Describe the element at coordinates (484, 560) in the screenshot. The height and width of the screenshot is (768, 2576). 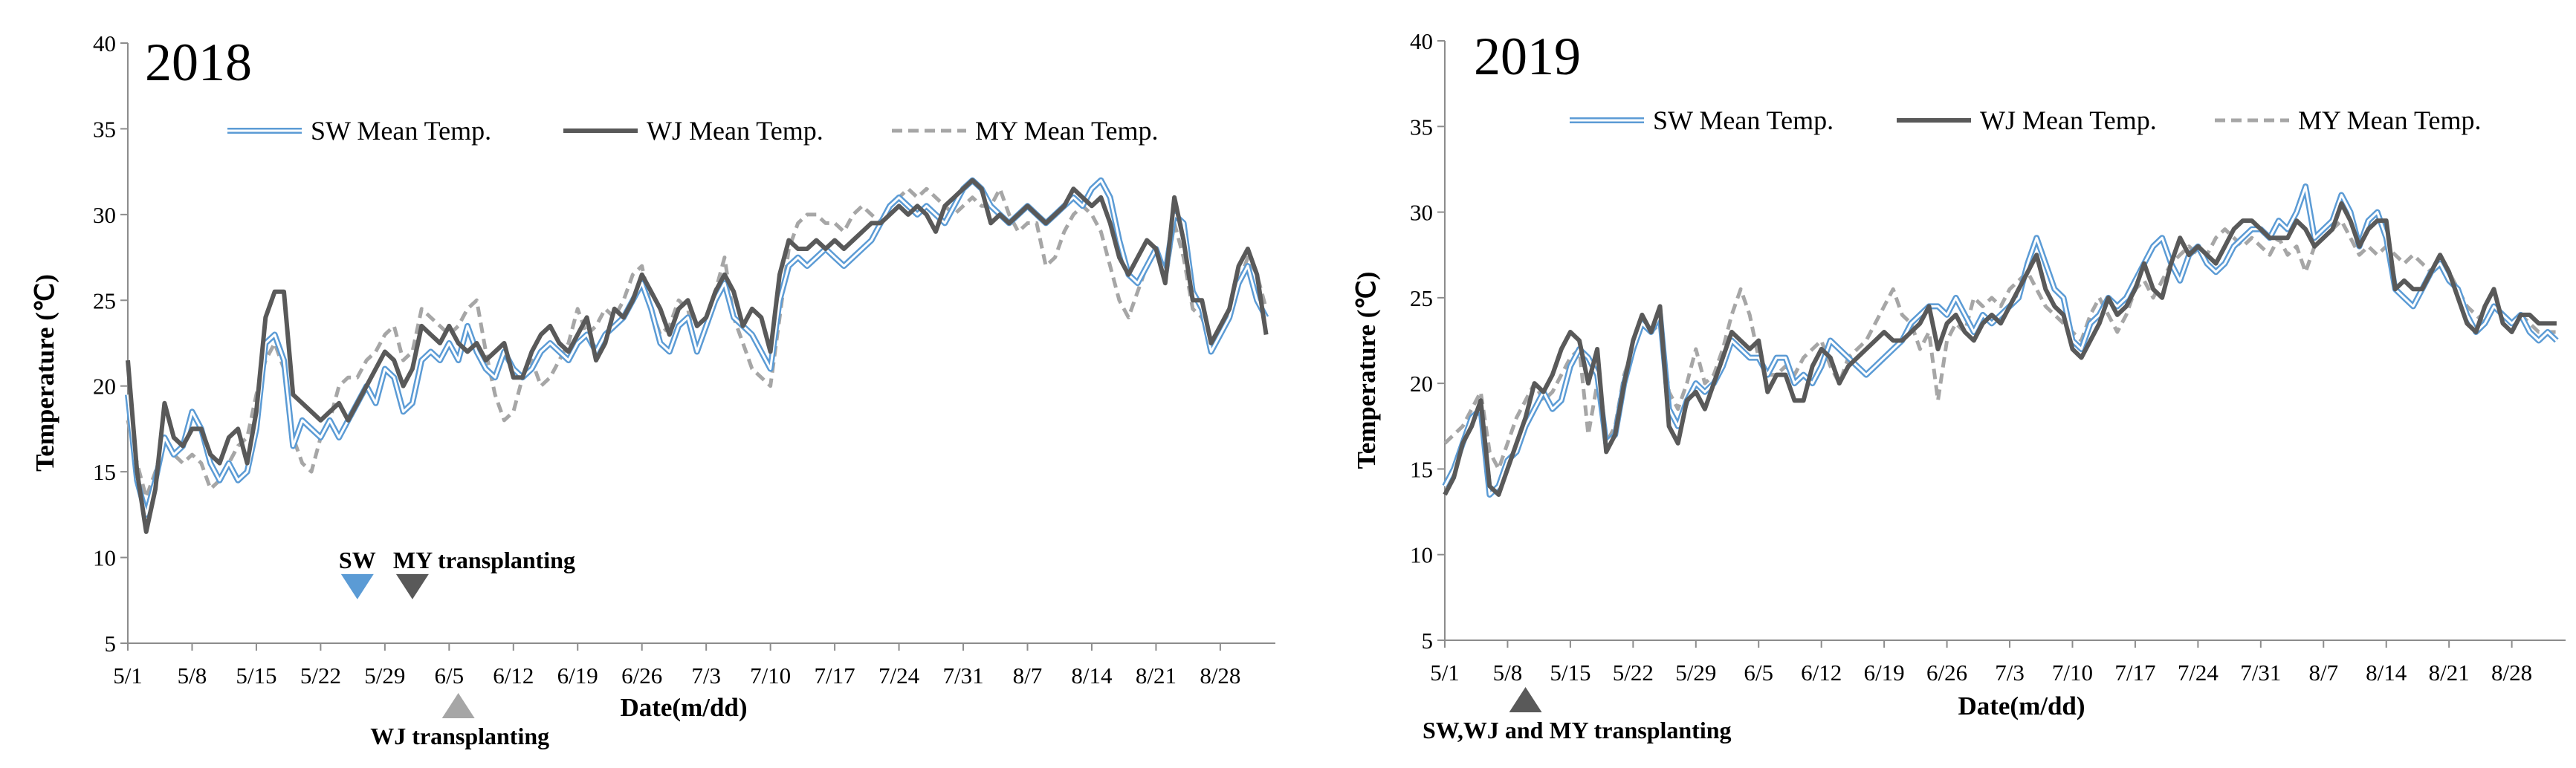
I see `annotation-label: MY transplanting` at that location.